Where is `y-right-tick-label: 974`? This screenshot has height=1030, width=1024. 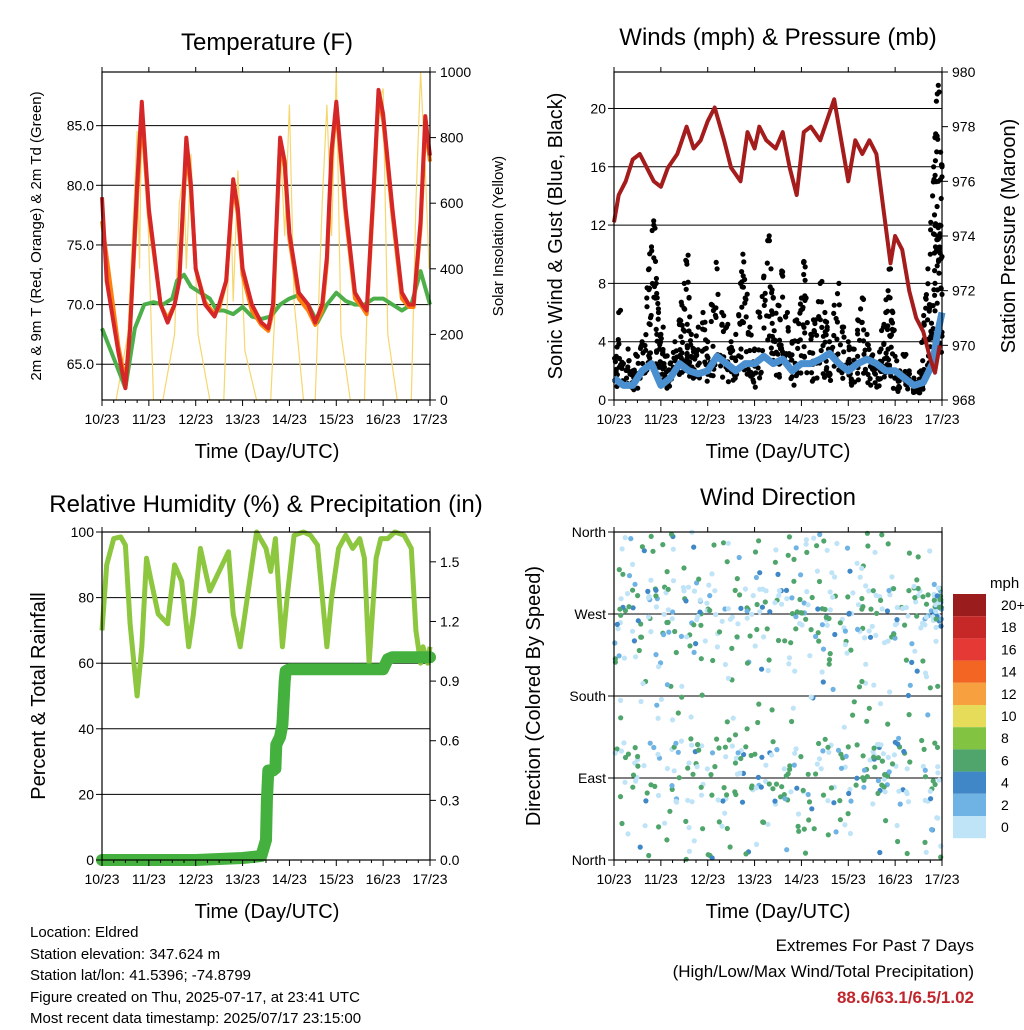
y-right-tick-label: 974 is located at coordinates (964, 236).